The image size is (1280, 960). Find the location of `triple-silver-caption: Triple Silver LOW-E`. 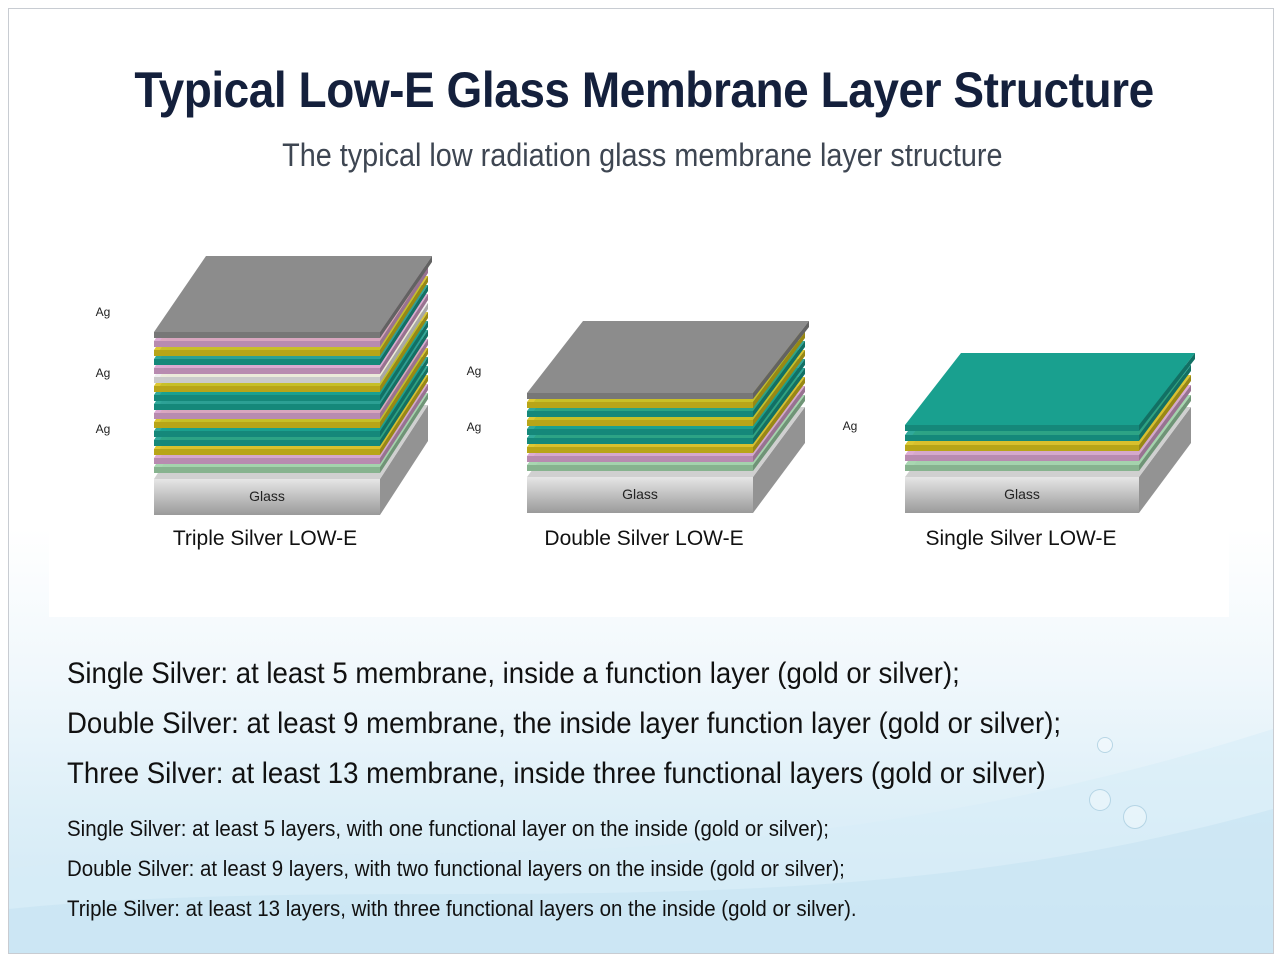

triple-silver-caption: Triple Silver LOW-E is located at coordinates (265, 538).